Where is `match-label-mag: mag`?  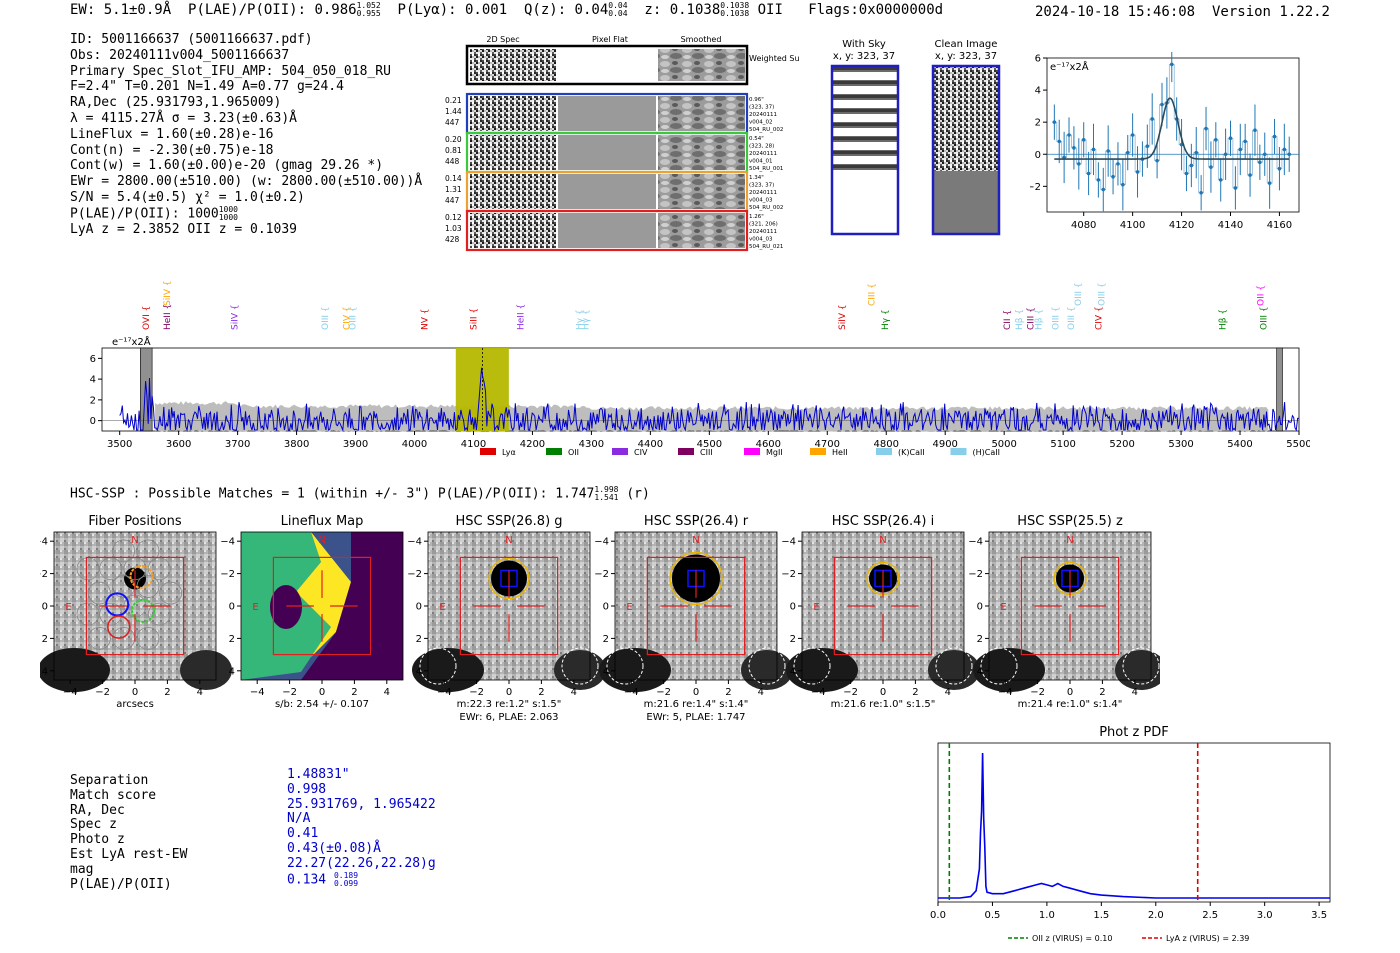
match-label-mag: mag is located at coordinates (82, 869).